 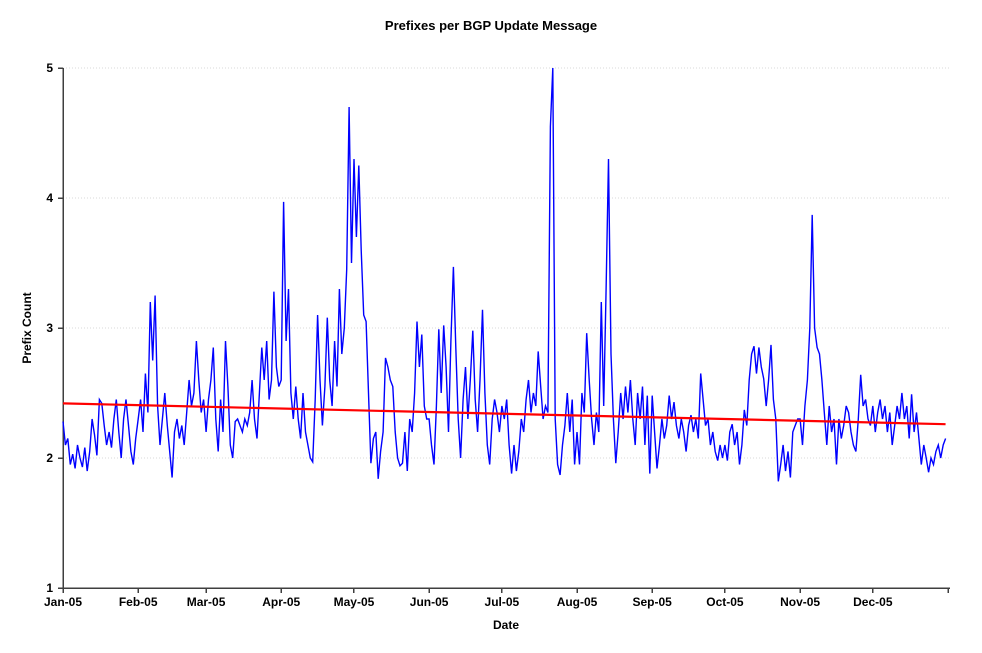 I want to click on y-tick-label: 5, so click(x=49, y=68).